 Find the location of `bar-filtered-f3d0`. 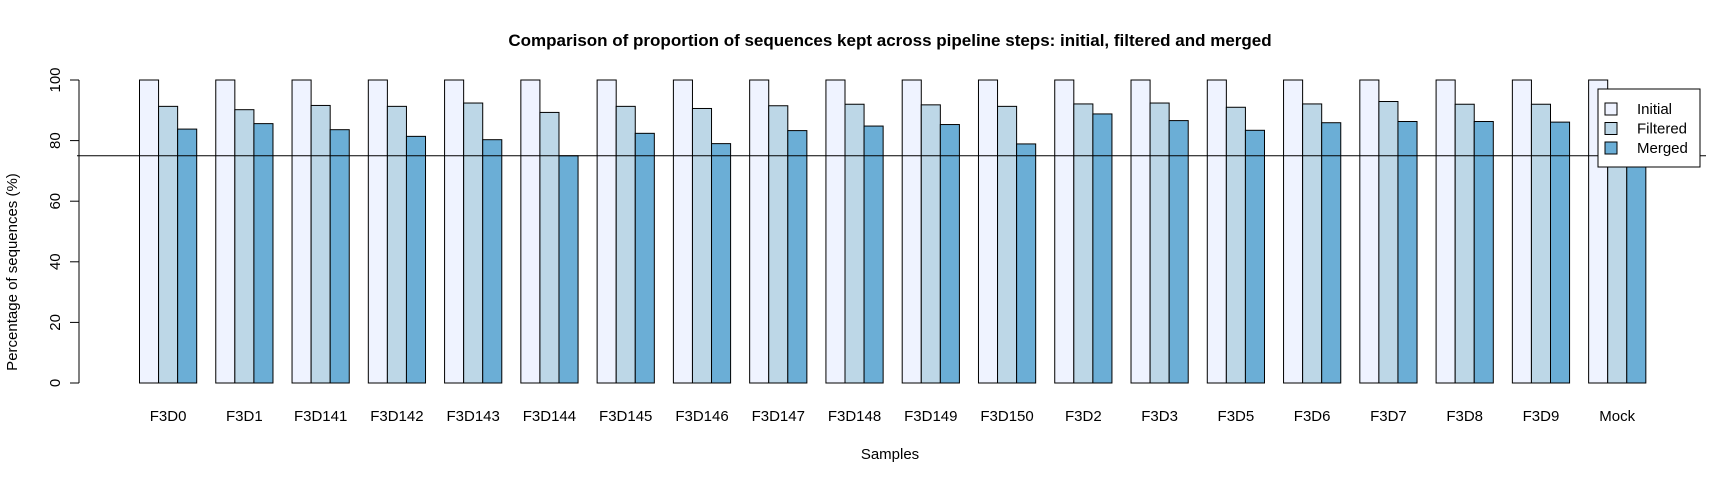

bar-filtered-f3d0 is located at coordinates (168, 244).